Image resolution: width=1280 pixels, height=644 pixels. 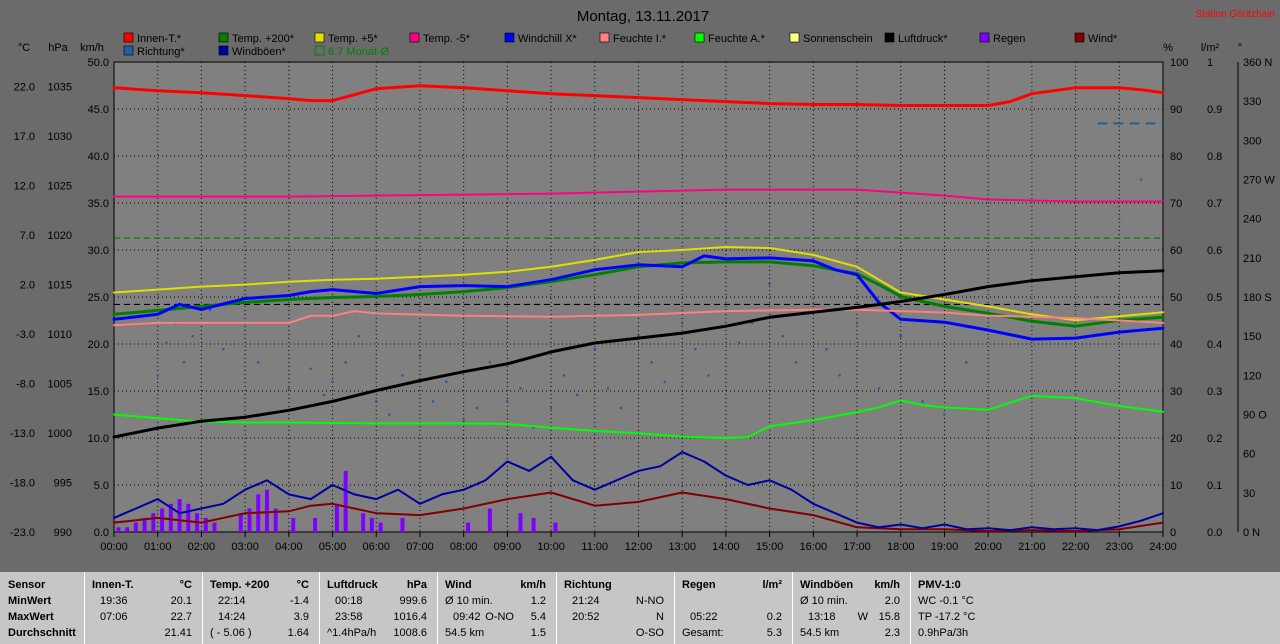 I want to click on x-tick-label: 17:00, so click(x=857, y=547).